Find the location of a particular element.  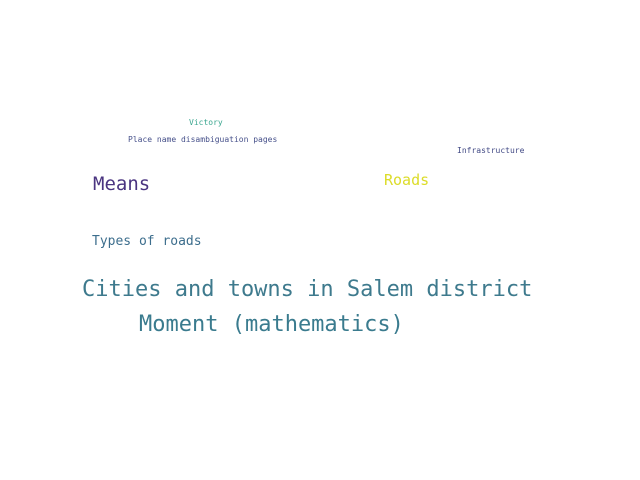

word-roads: Roads is located at coordinates (407, 180).